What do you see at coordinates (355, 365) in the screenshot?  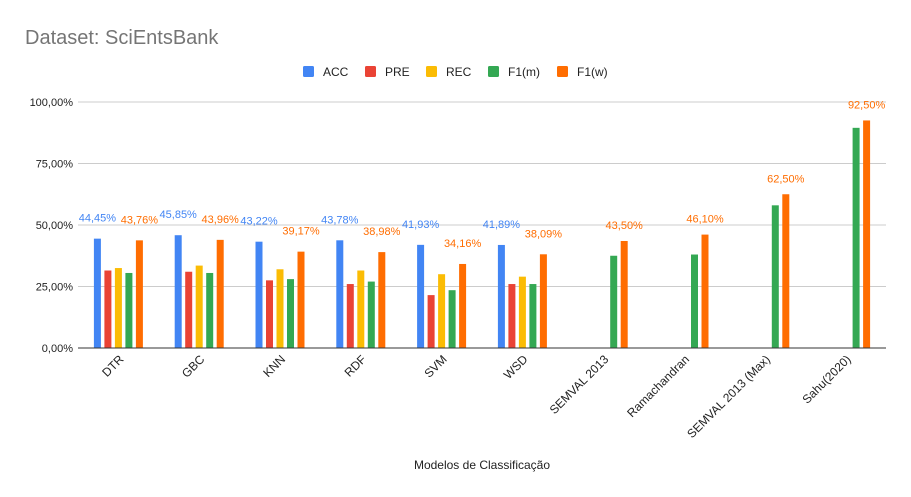 I see `x-category-label: RDF` at bounding box center [355, 365].